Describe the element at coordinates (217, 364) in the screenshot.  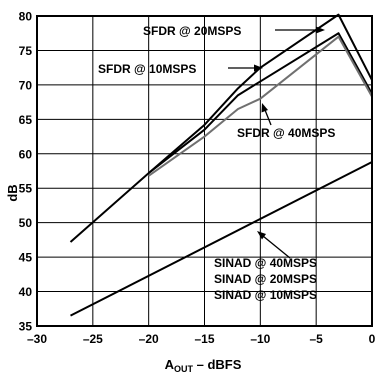
I see `x-axis-label-rest: – dBFS` at that location.